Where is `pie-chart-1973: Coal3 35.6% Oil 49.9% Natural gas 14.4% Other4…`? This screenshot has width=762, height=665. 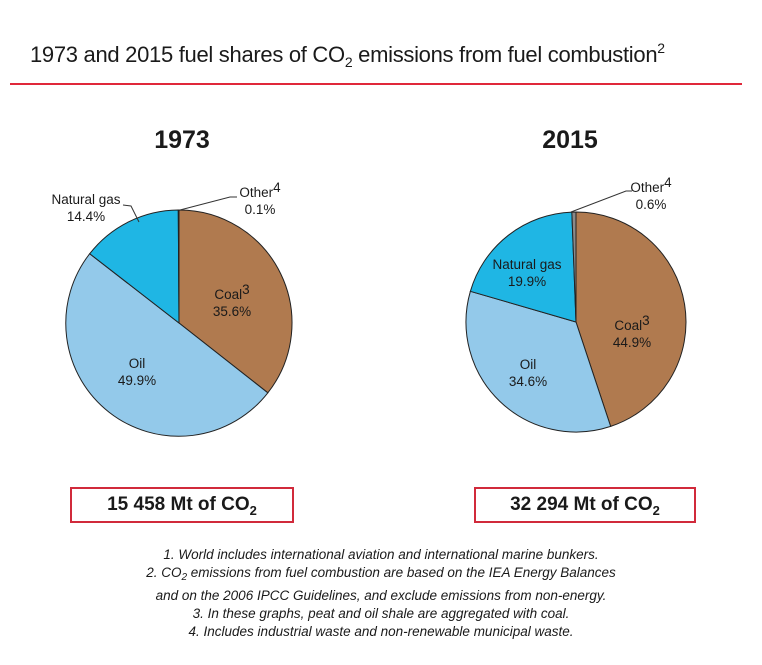
pie-chart-1973: Coal3 35.6% Oil 49.9% Natural gas 14.4% Other4… is located at coordinates (172, 308).